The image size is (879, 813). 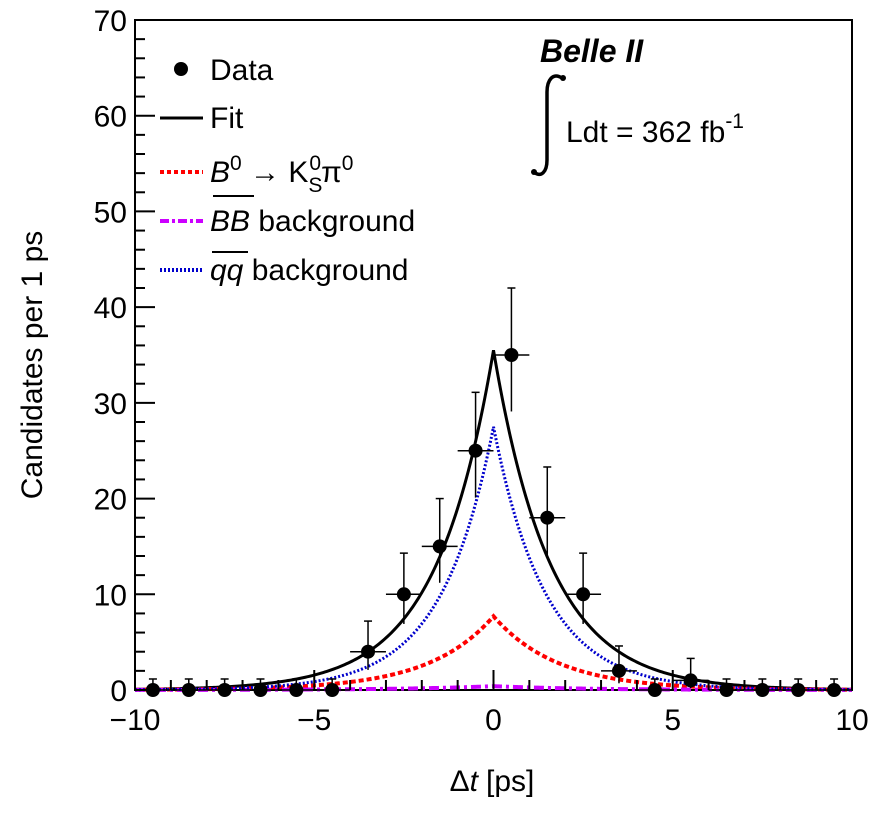 What do you see at coordinates (493, 720) in the screenshot?
I see `x-tick-label: 0` at bounding box center [493, 720].